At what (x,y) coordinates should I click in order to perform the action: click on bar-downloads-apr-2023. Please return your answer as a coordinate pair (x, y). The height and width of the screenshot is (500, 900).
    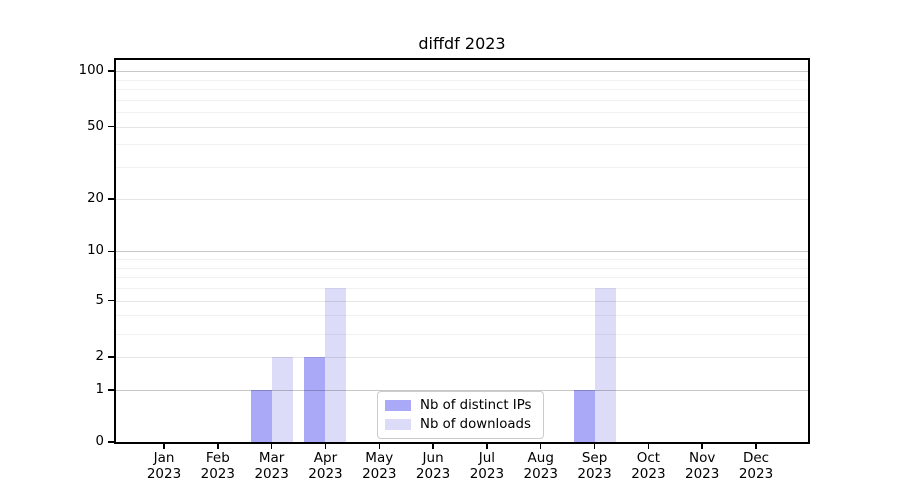
    Looking at the image, I should click on (336, 365).